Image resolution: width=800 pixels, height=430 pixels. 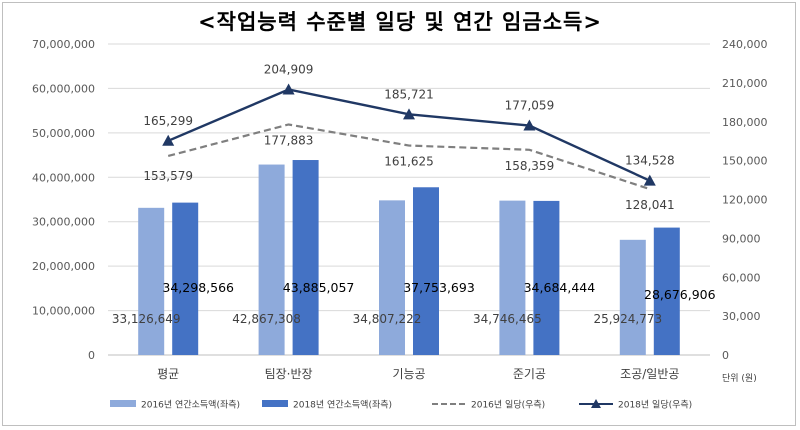 What do you see at coordinates (741, 316) in the screenshot?
I see `y-right-tick-label: 30,000` at bounding box center [741, 316].